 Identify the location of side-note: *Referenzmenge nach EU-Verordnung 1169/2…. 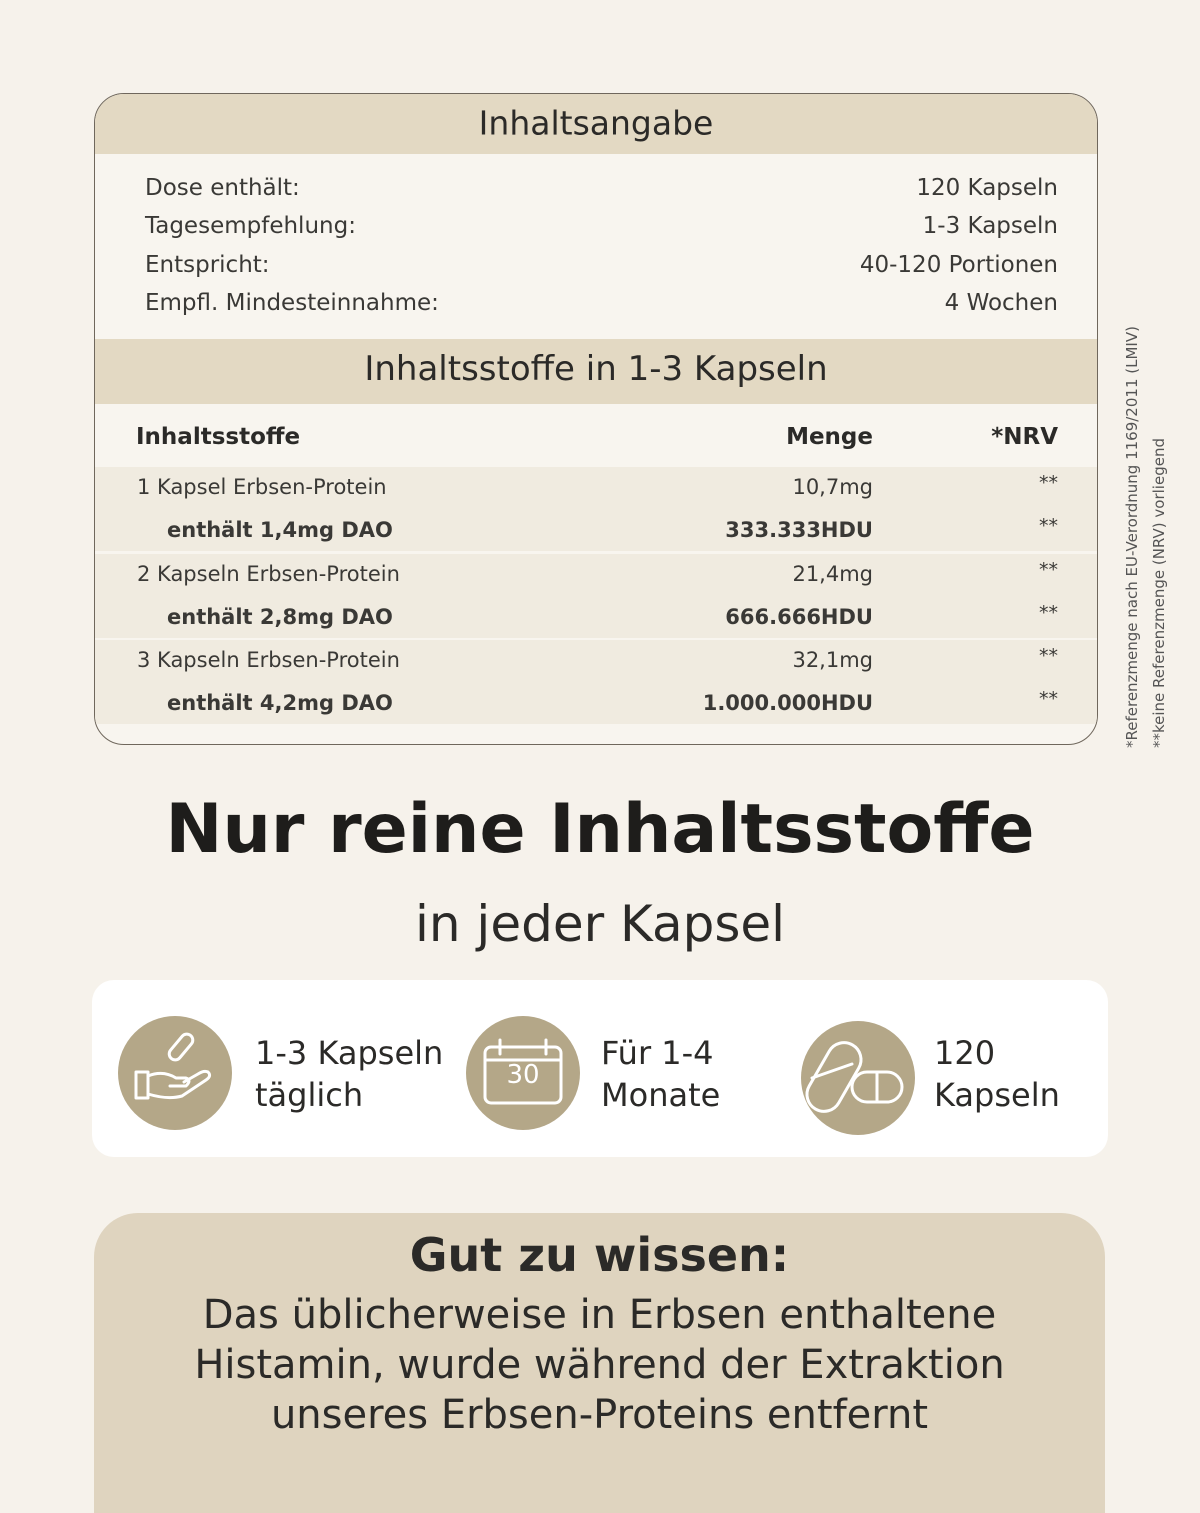
(1132, 537).